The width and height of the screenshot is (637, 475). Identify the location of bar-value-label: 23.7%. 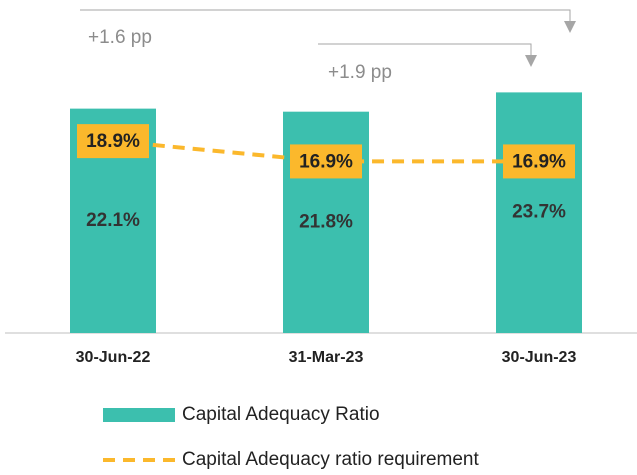
(539, 212).